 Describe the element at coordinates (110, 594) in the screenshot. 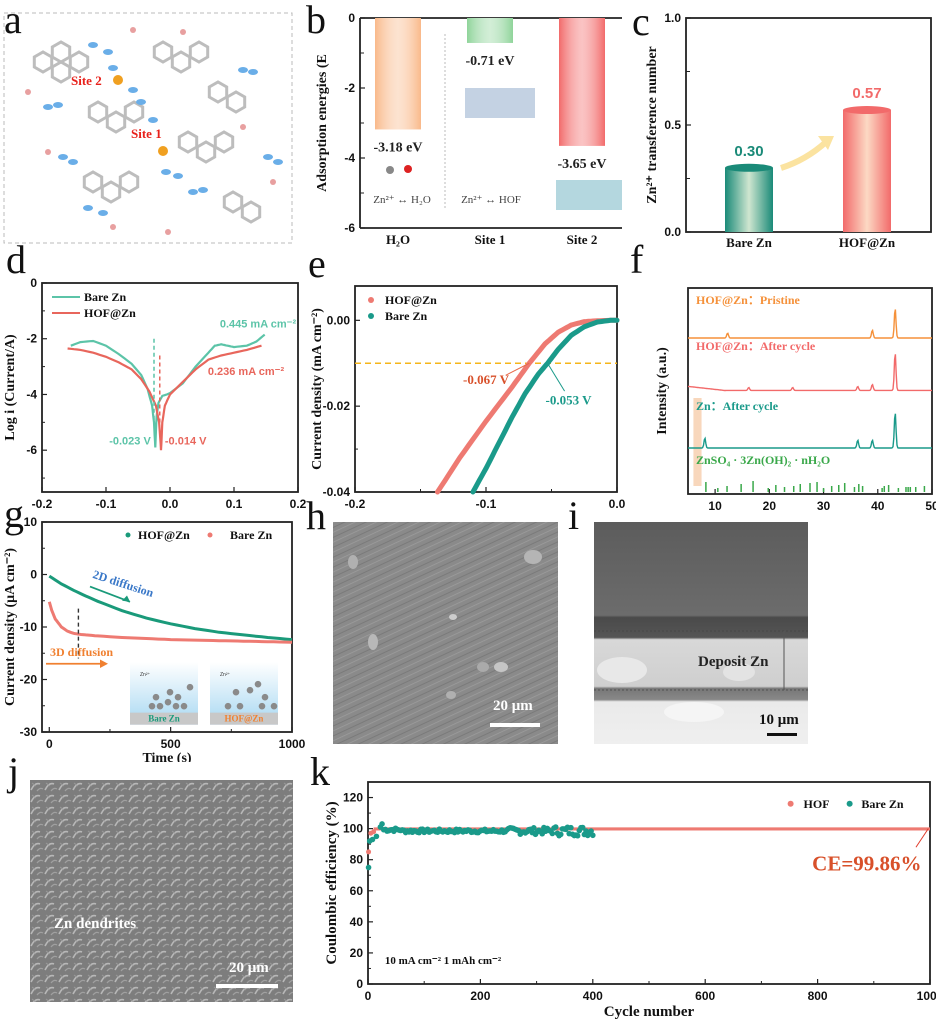

I see `arrow-2d` at that location.